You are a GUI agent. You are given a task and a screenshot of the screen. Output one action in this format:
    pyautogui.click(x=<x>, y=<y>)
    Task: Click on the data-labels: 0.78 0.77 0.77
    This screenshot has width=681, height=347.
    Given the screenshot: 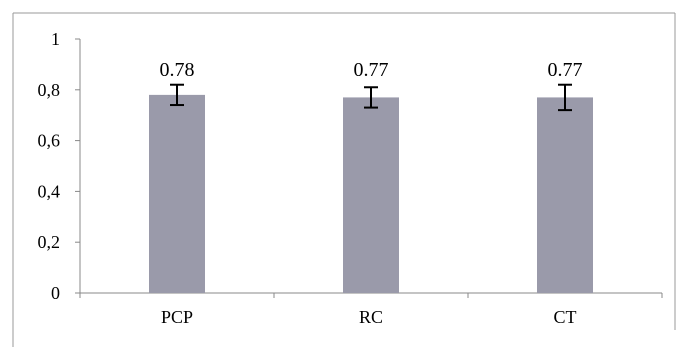 What is the action you would take?
    pyautogui.click(x=371, y=70)
    